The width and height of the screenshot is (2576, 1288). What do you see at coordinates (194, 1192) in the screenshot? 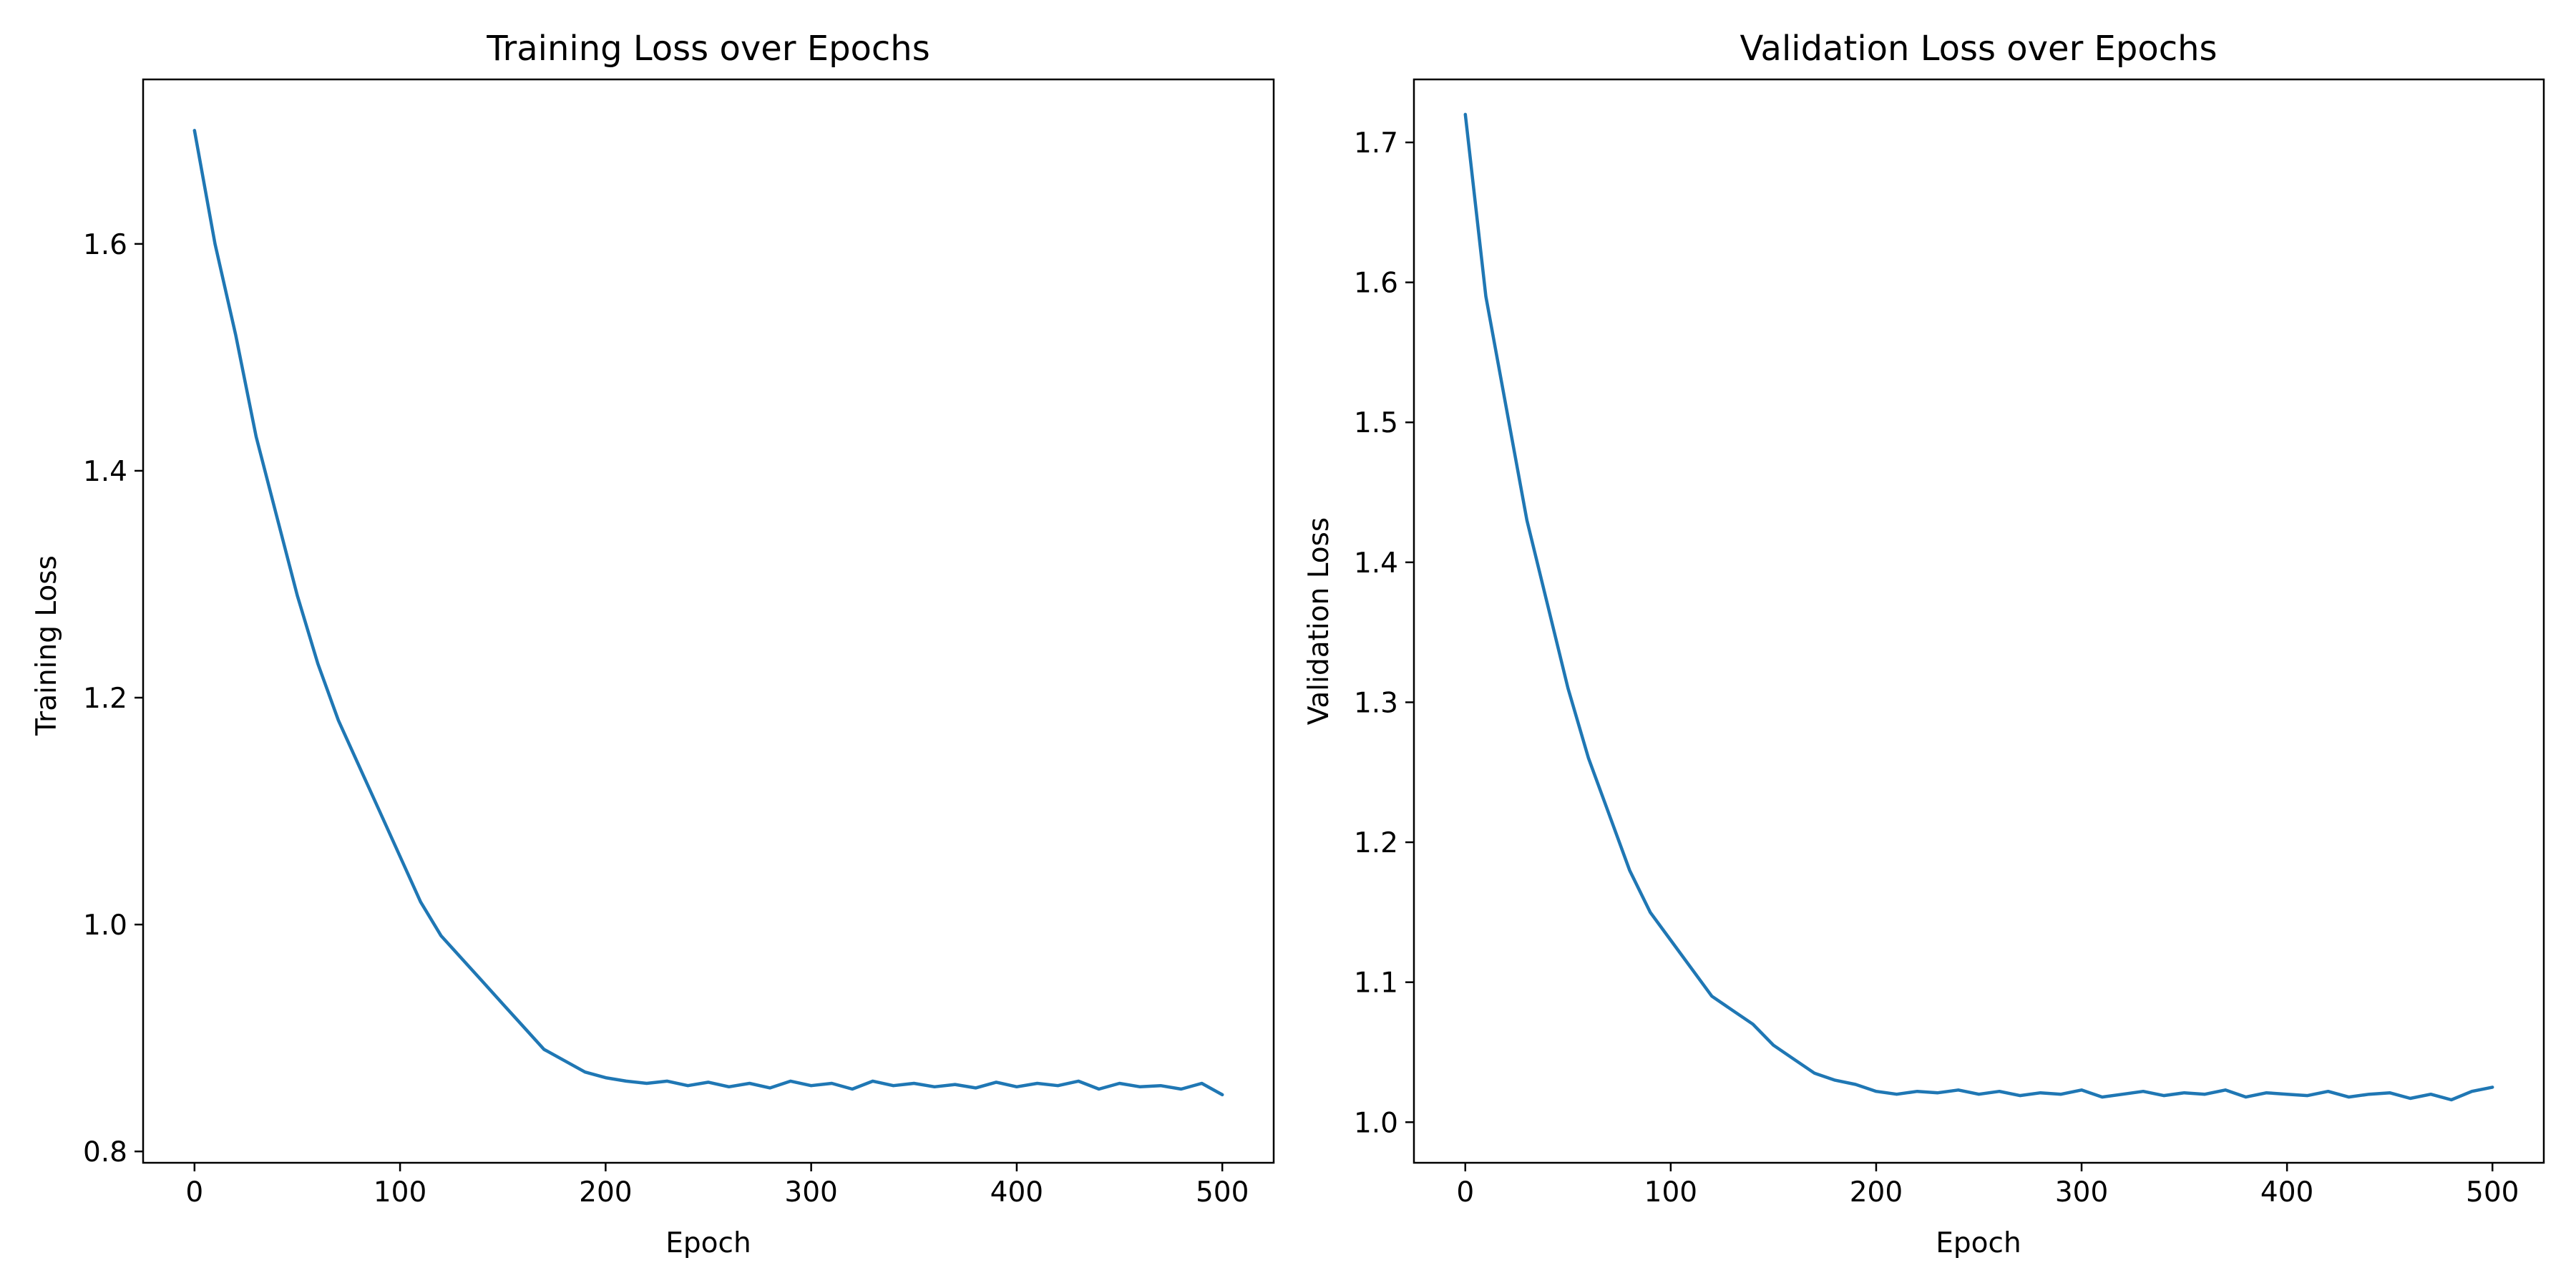
I see `training-x-tick-label: 0` at bounding box center [194, 1192].